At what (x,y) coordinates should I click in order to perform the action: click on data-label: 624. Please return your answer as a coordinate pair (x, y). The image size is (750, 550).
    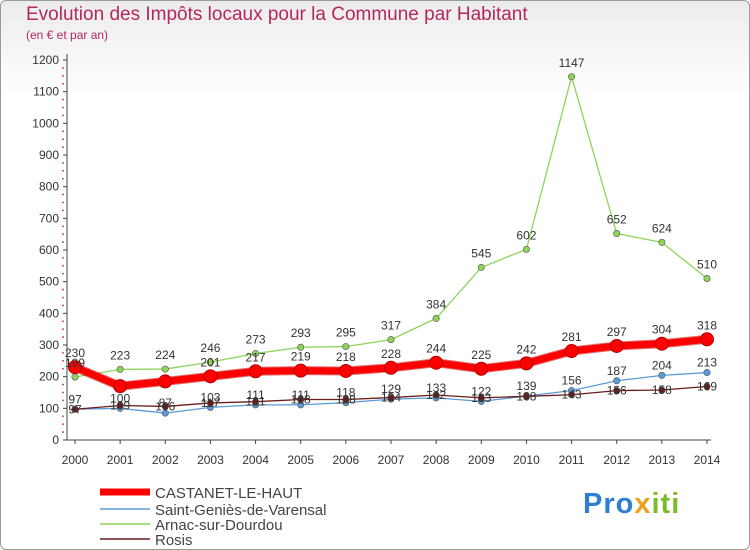
    Looking at the image, I should click on (662, 228).